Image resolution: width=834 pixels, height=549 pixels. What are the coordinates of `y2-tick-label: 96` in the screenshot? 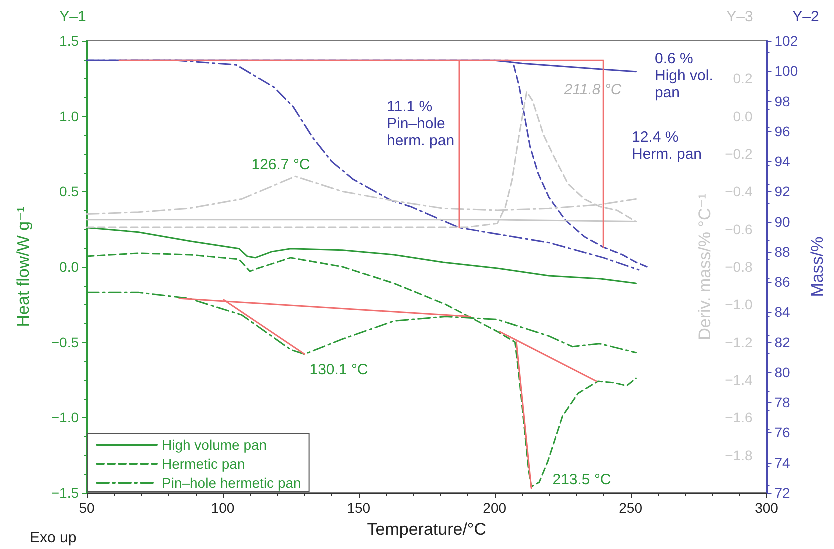 It's located at (782, 131).